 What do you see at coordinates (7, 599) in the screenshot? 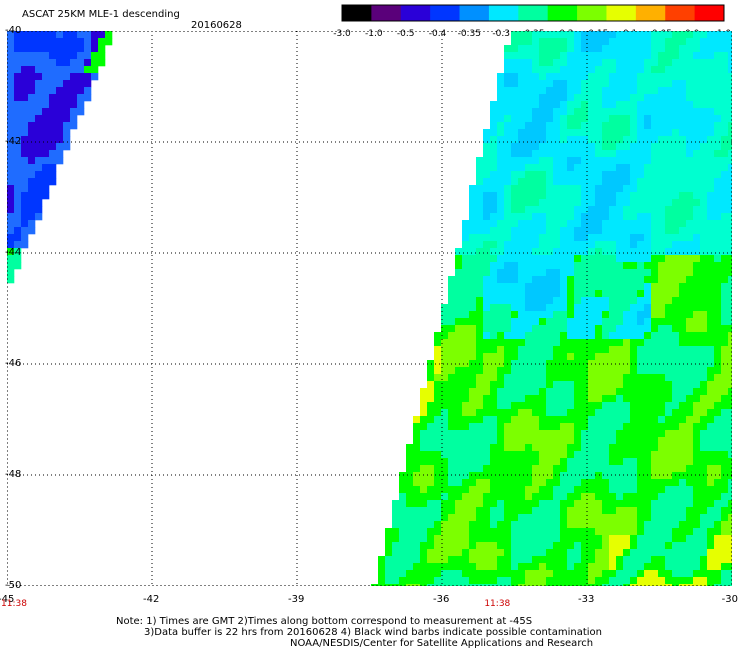
I see `x-tick-label: -45` at bounding box center [7, 599].